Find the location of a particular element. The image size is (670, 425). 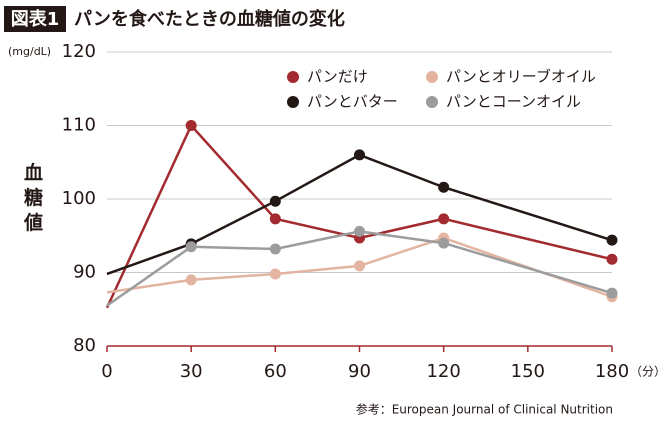

legend-label: パンとオリーブオイル is located at coordinates (521, 77).